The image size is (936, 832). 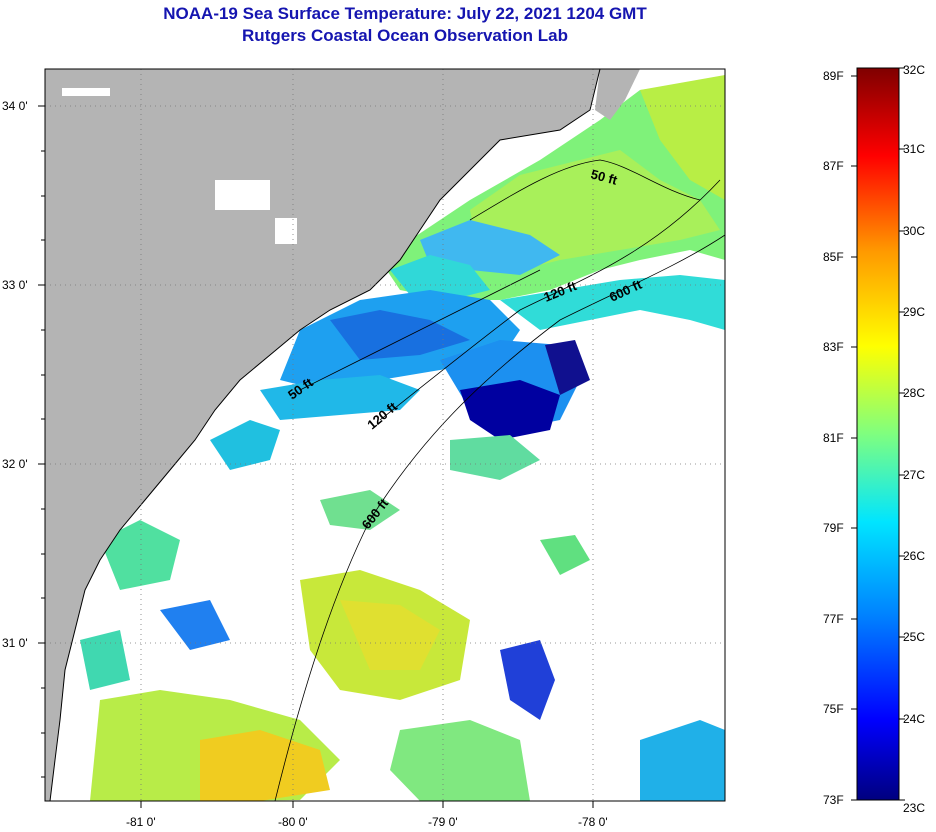 What do you see at coordinates (833, 709) in the screenshot?
I see `cb-label-75f: 75F` at bounding box center [833, 709].